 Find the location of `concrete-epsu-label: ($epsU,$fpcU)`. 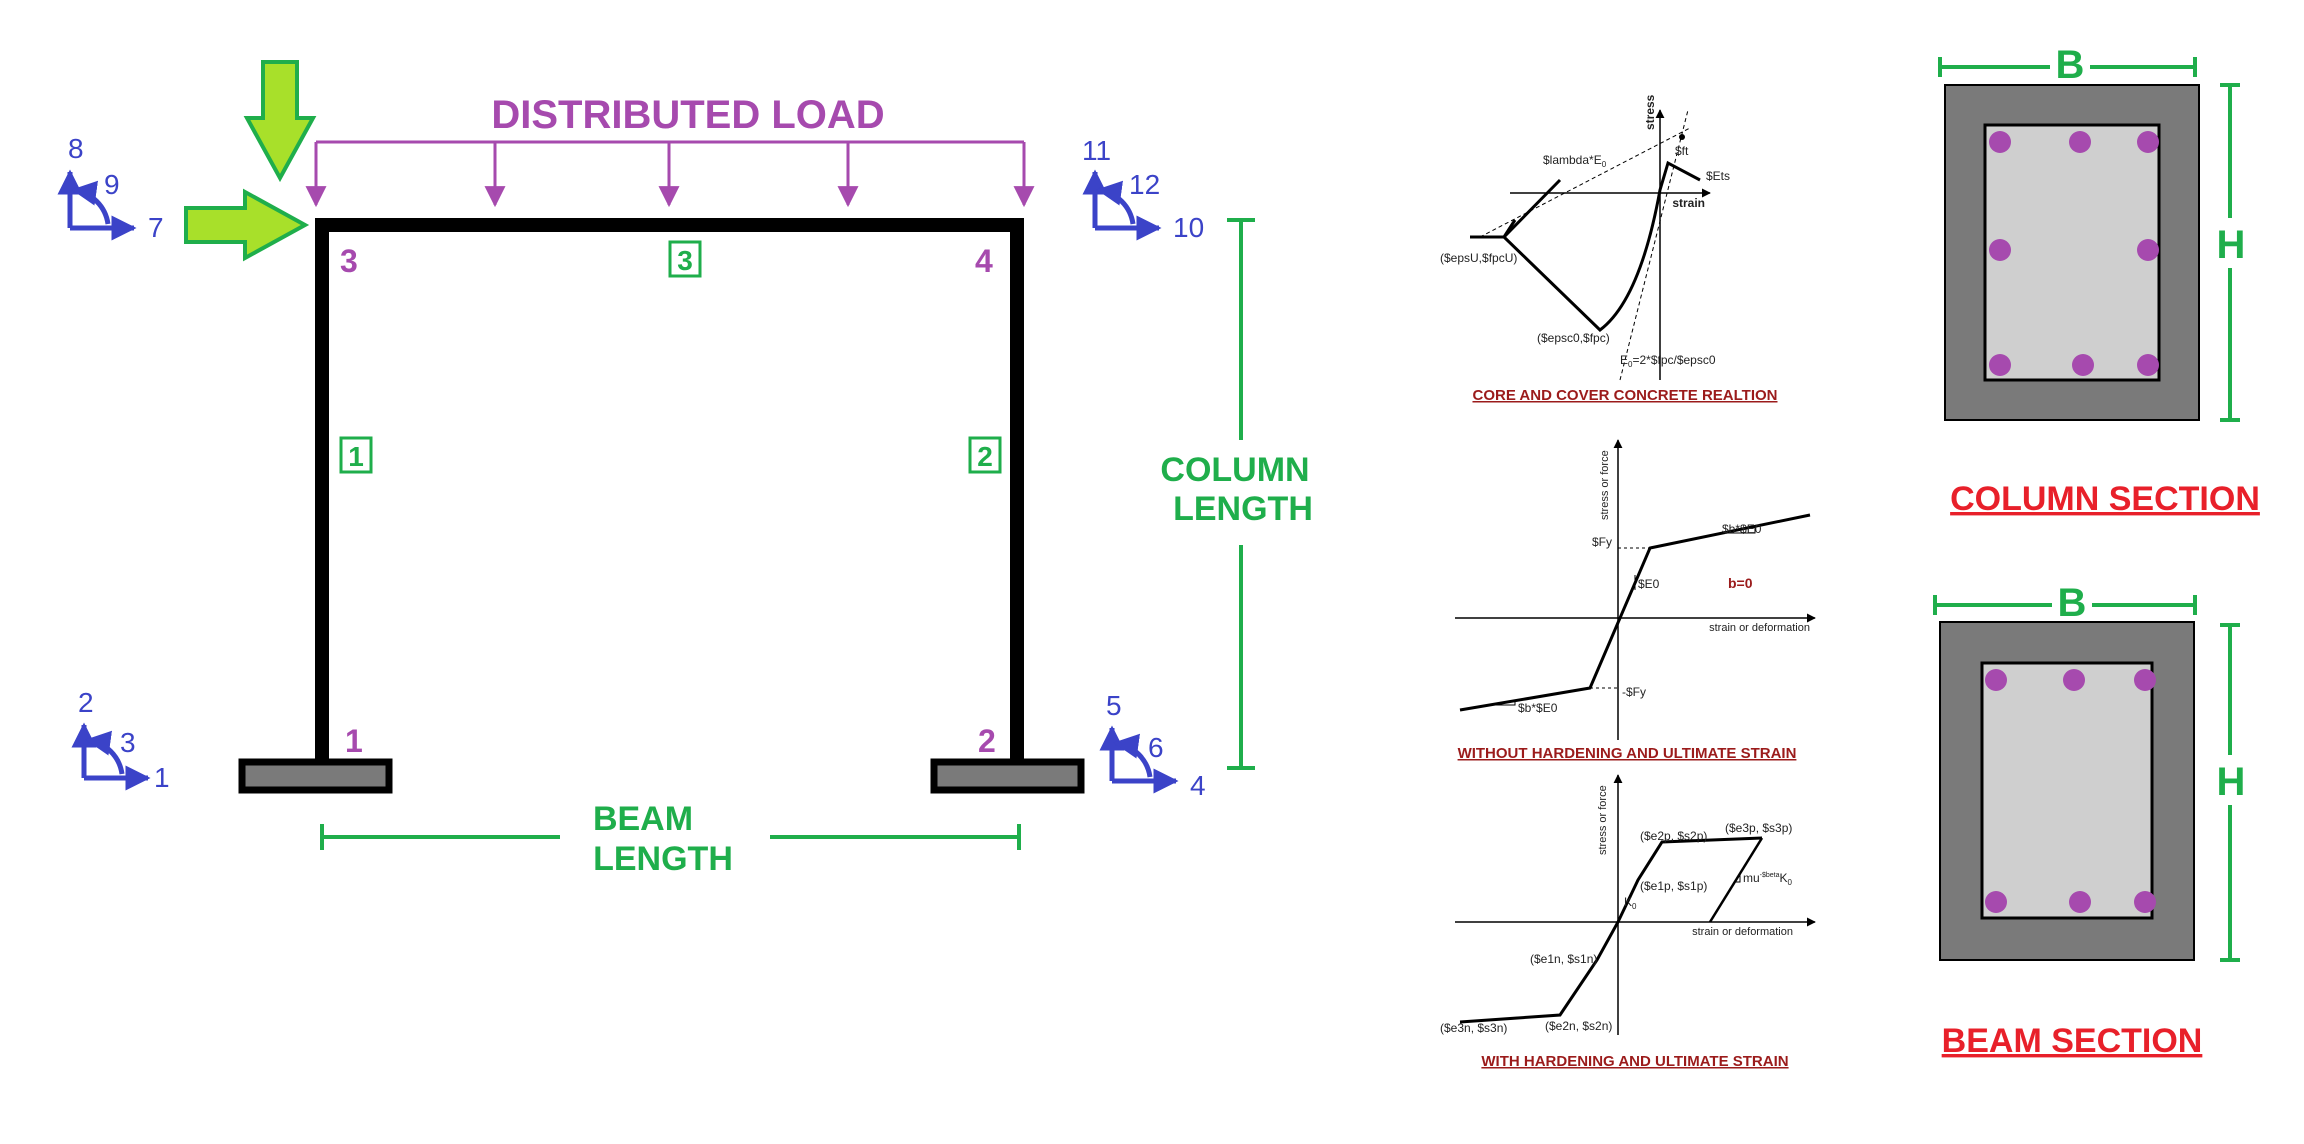

concrete-epsu-label: ($epsU,$fpcU) is located at coordinates (1478, 258).